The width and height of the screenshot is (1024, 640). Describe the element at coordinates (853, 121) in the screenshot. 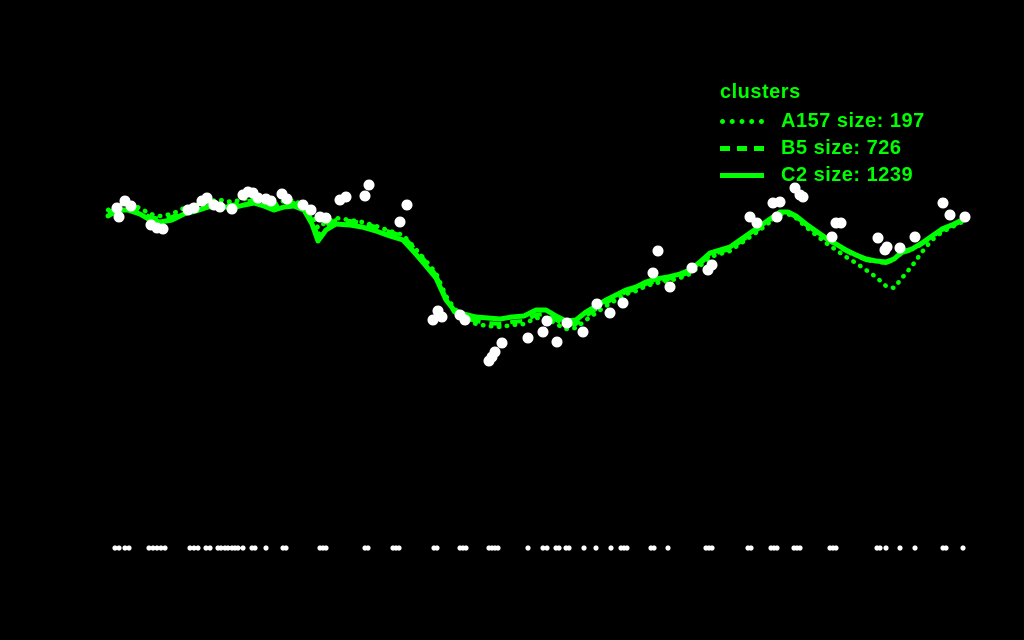

I see `legend-label-a157: A157 size: 197` at that location.